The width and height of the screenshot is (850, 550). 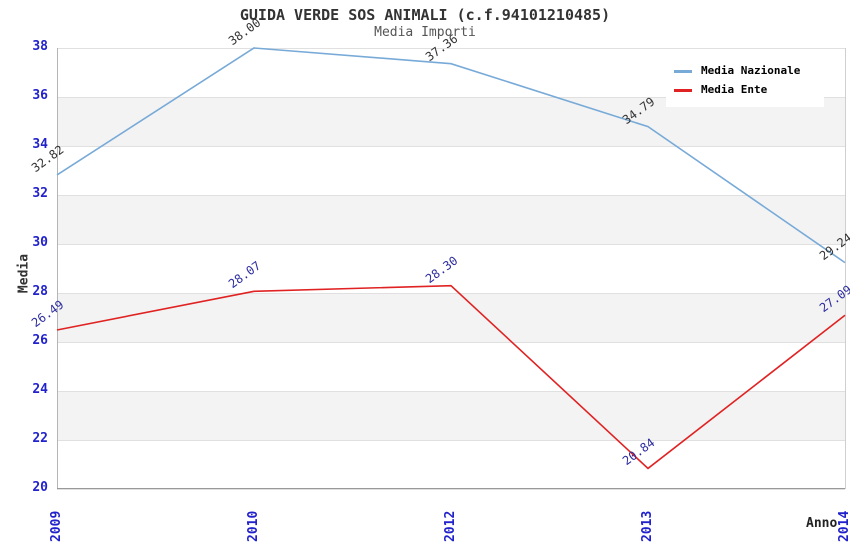 I want to click on x-tick-label: 2013, so click(x=647, y=526).